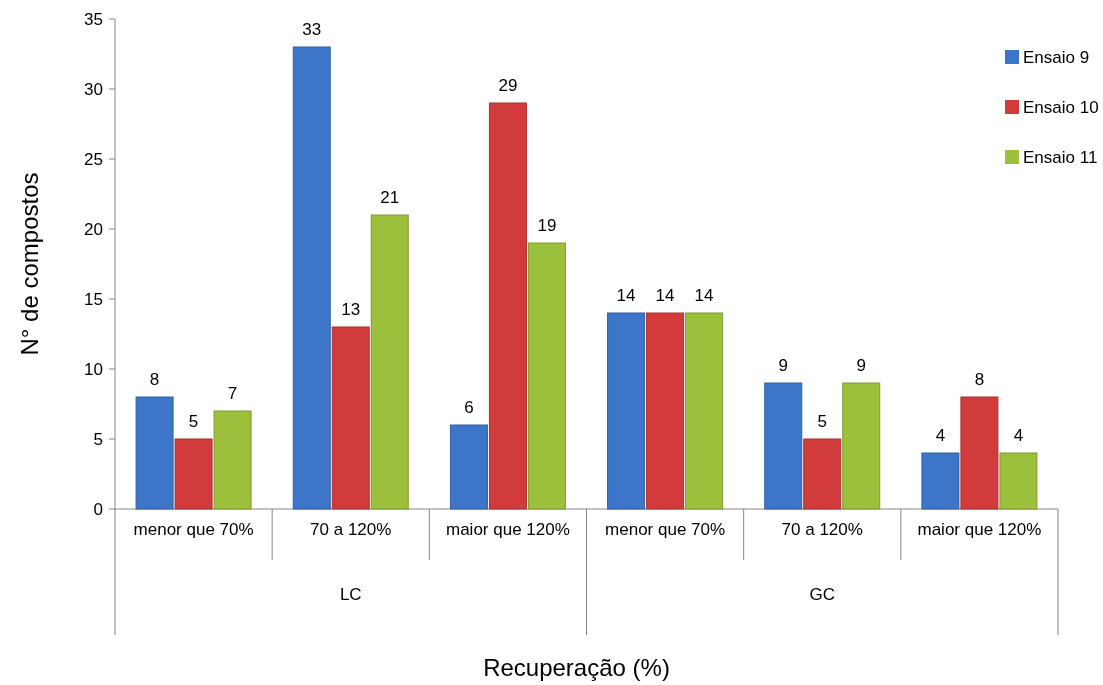 This screenshot has height=685, width=1103. What do you see at coordinates (29, 264) in the screenshot?
I see `y-axis-title: N° de compostos` at bounding box center [29, 264].